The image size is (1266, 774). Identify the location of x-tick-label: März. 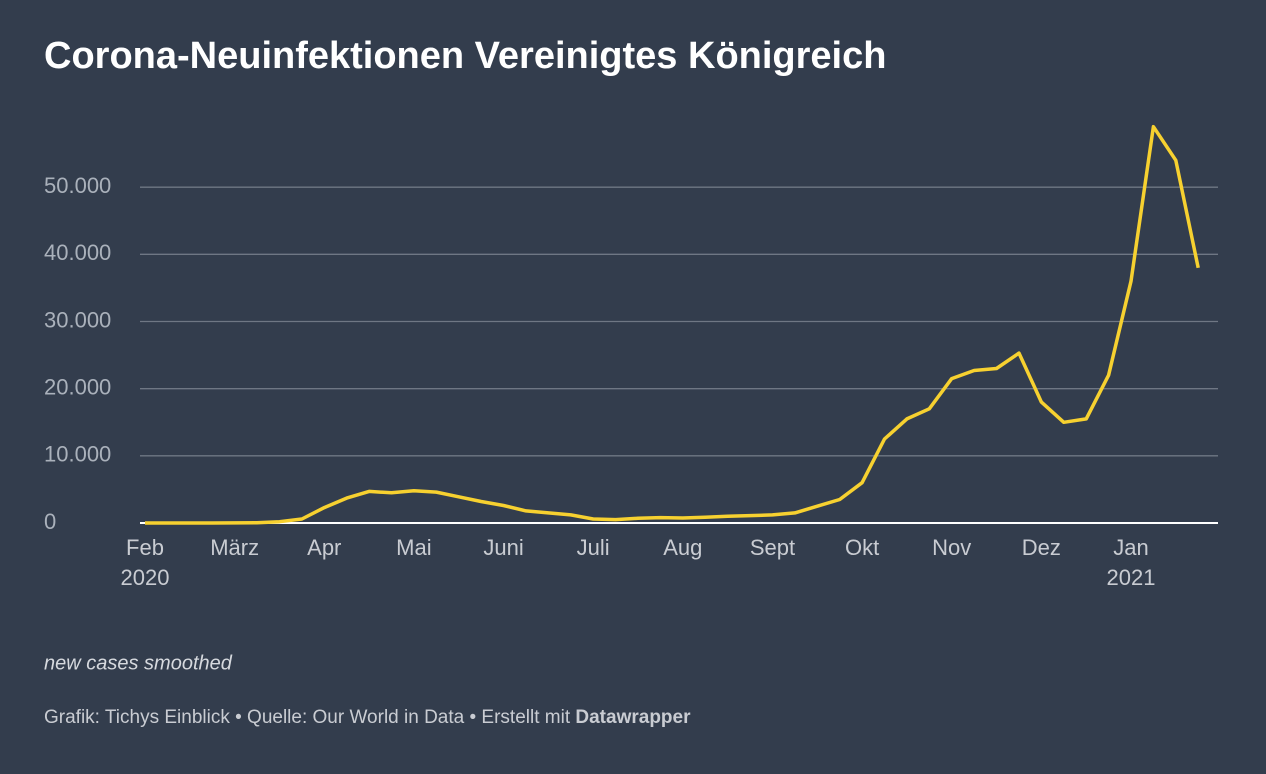
(234, 547).